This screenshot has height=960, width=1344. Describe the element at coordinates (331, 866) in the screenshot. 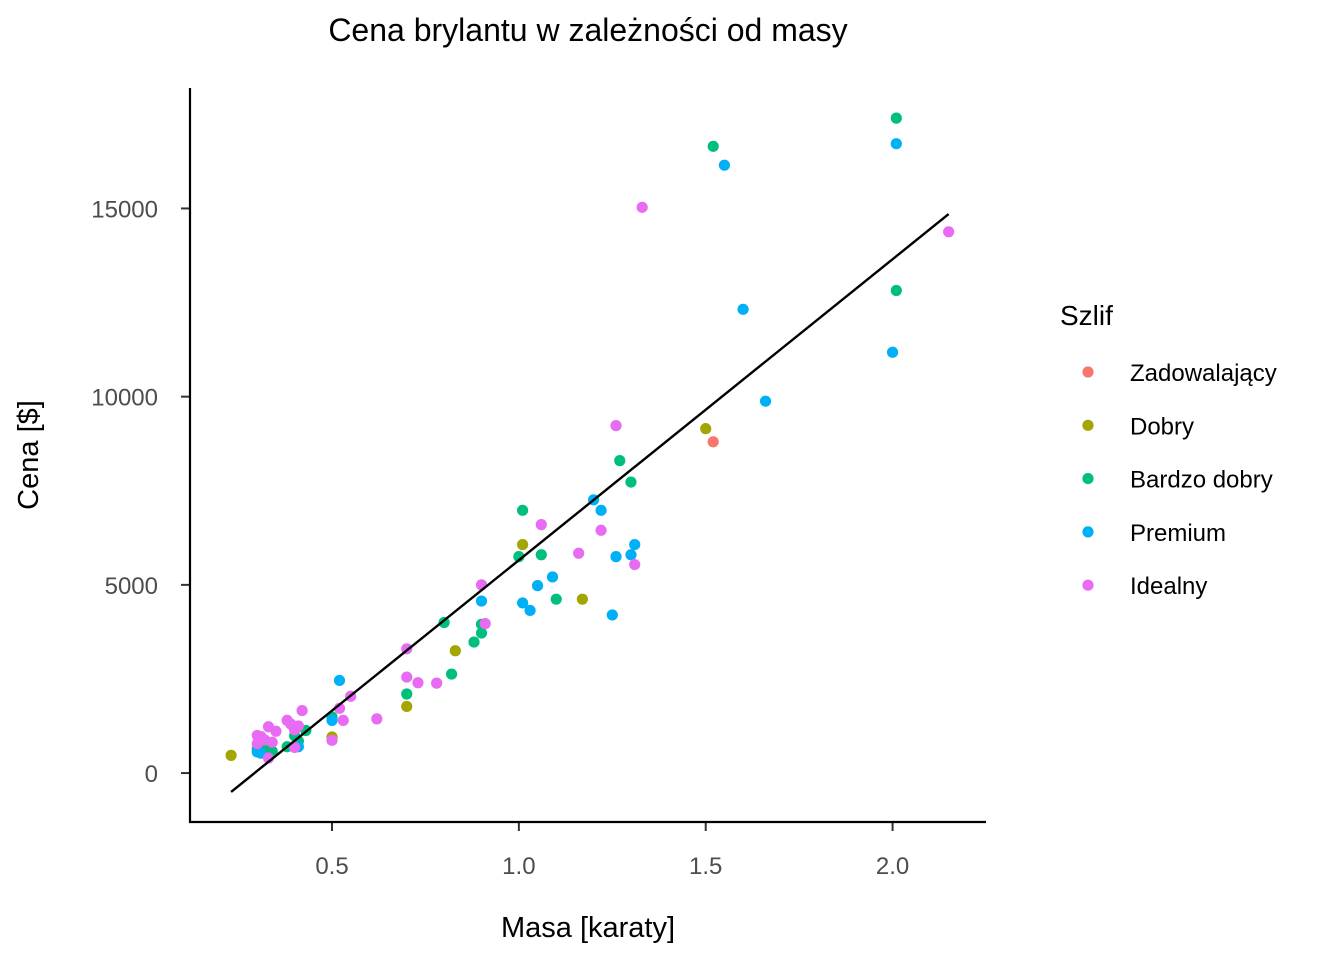

I see `x-tick-label: 0.5` at that location.